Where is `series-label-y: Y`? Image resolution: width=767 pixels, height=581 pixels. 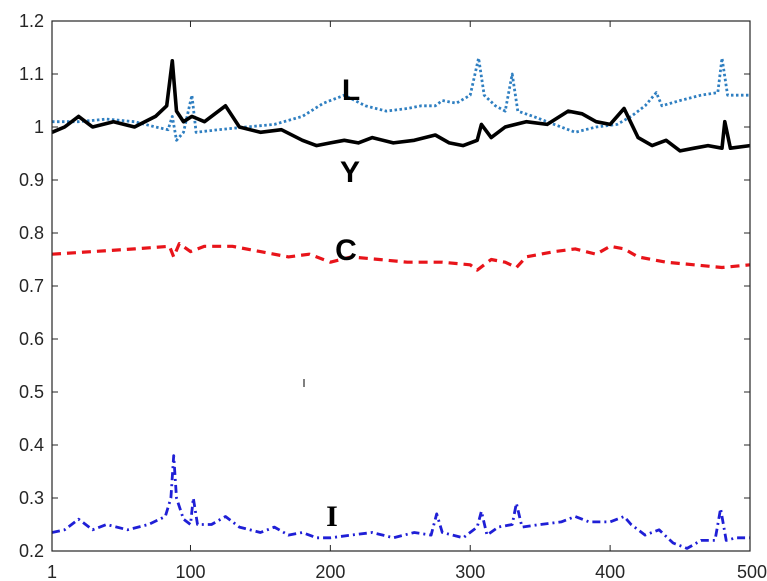 series-label-y: Y is located at coordinates (350, 172).